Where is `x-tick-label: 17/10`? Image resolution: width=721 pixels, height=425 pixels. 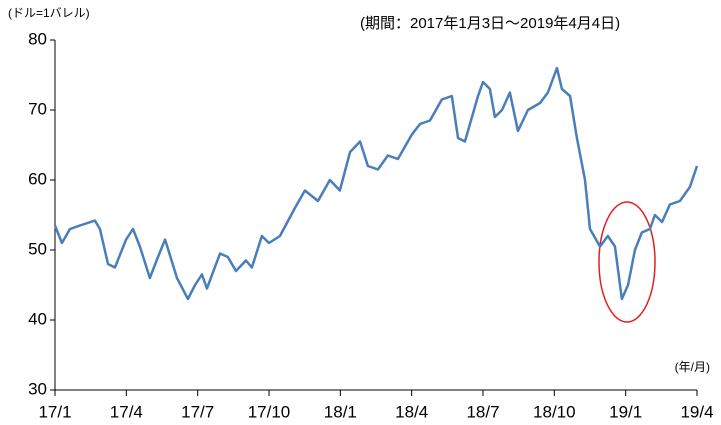 x-tick-label: 17/10 is located at coordinates (269, 411).